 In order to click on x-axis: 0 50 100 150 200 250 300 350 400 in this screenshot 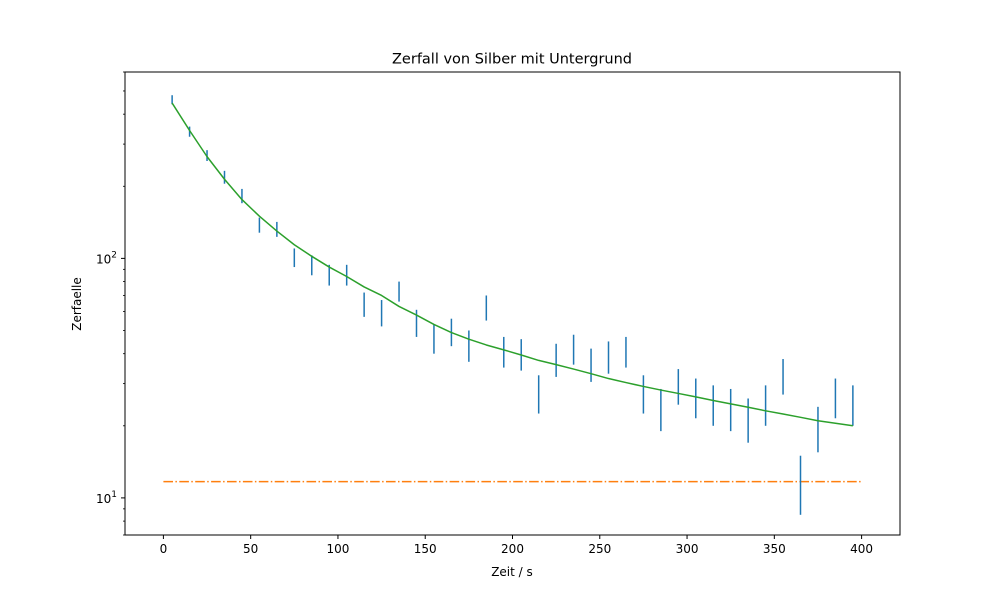, I will do `click(516, 545)`.